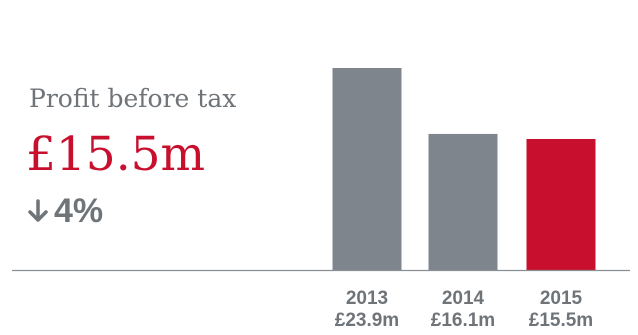 This screenshot has width=638, height=335. What do you see at coordinates (463, 201) in the screenshot?
I see `bar-2014` at bounding box center [463, 201].